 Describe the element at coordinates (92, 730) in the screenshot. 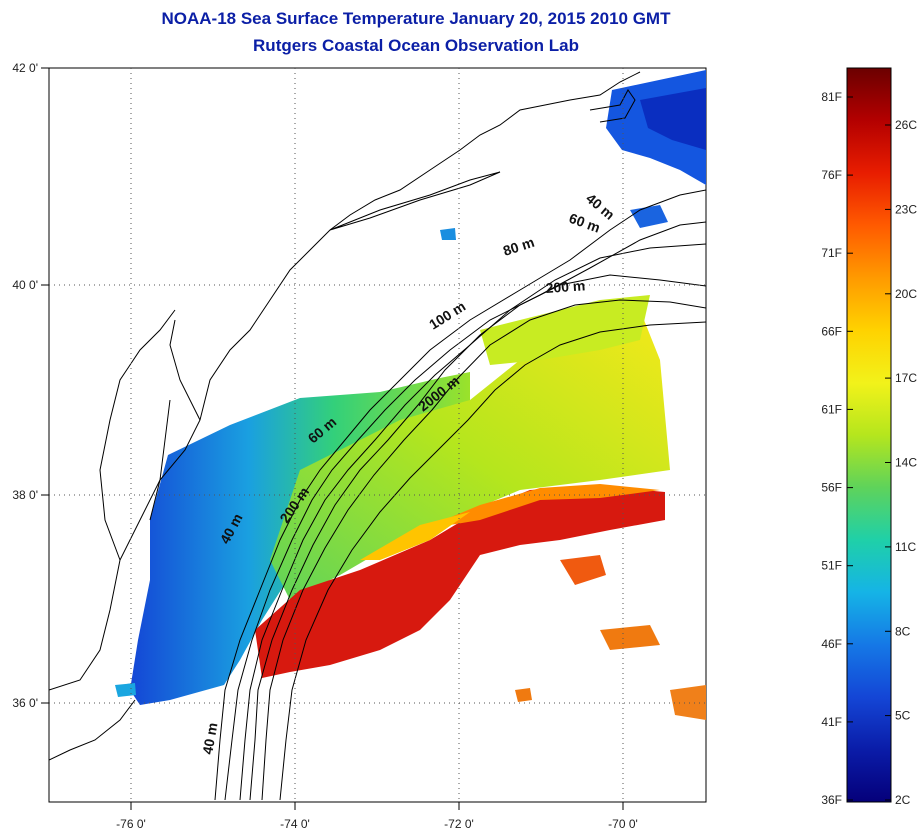

I see `southern-coast` at that location.